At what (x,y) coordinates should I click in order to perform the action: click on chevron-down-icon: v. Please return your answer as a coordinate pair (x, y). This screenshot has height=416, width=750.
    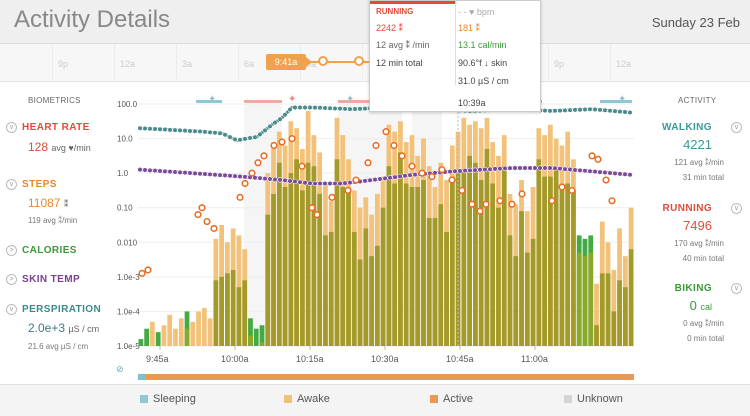
    Looking at the image, I should click on (11, 127).